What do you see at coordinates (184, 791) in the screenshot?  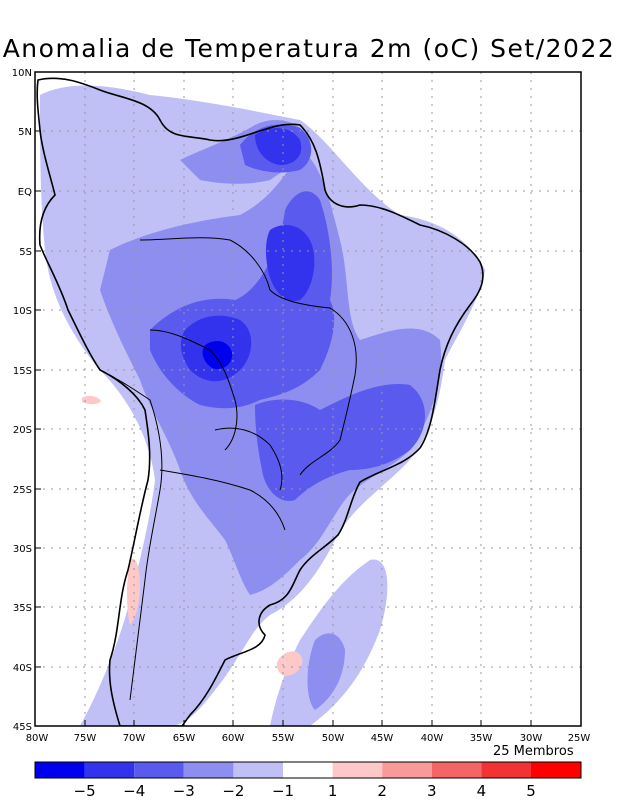 I see `colorbar-label: −3` at bounding box center [184, 791].